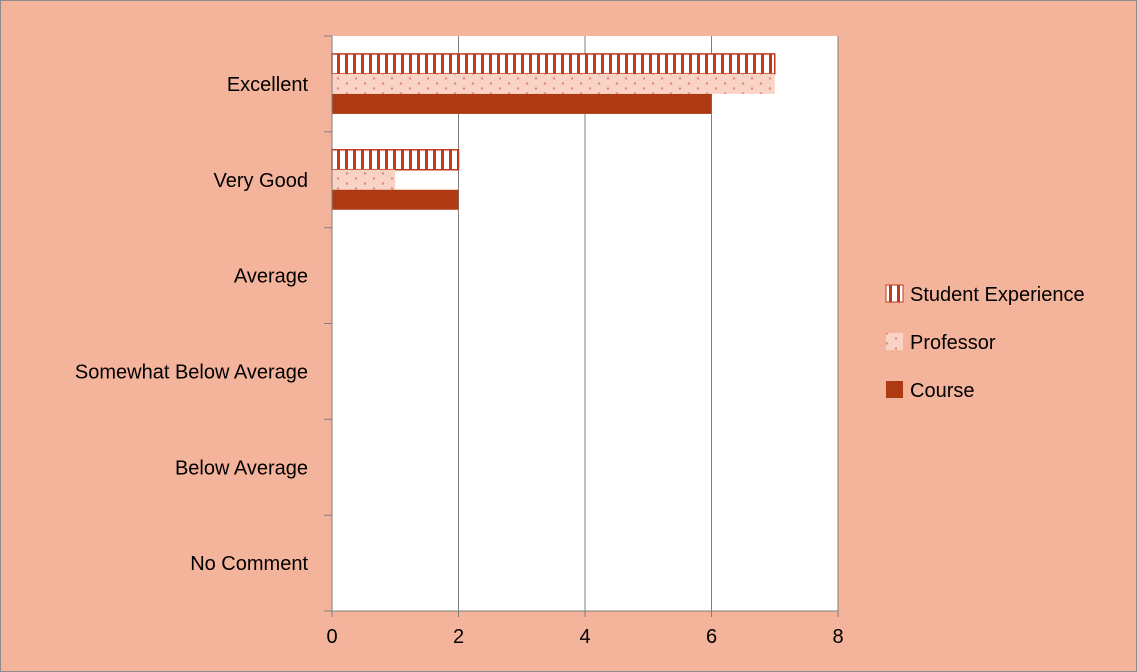  What do you see at coordinates (331, 637) in the screenshot?
I see `x-tick-label: 0` at bounding box center [331, 637].